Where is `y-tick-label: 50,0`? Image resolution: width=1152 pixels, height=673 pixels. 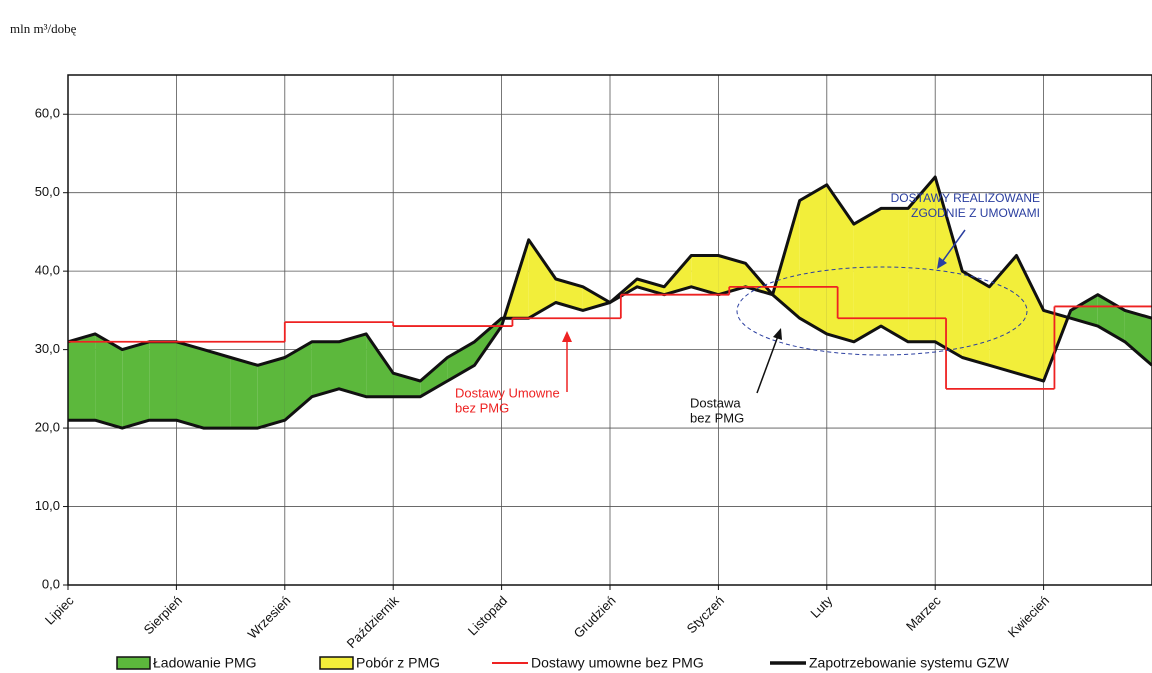 y-tick-label: 50,0 is located at coordinates (47, 191).